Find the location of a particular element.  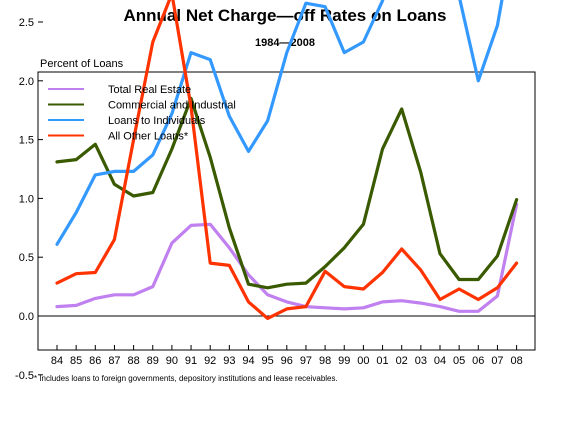

y-axis: 4.03.53.02.52.01.51.00.50.0-0.5 is located at coordinates (29, 199).